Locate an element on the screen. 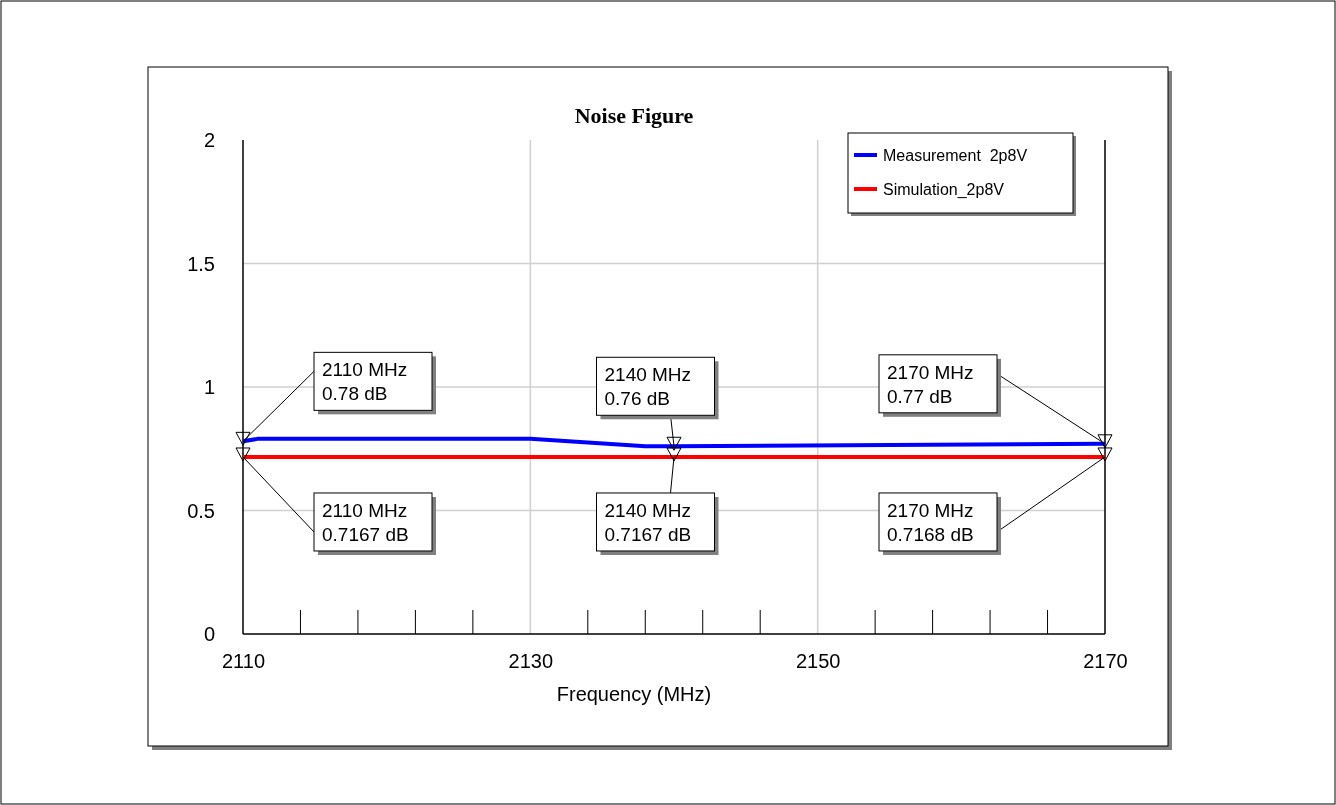 The width and height of the screenshot is (1336, 805). y-tick-label: 2 is located at coordinates (209, 140).